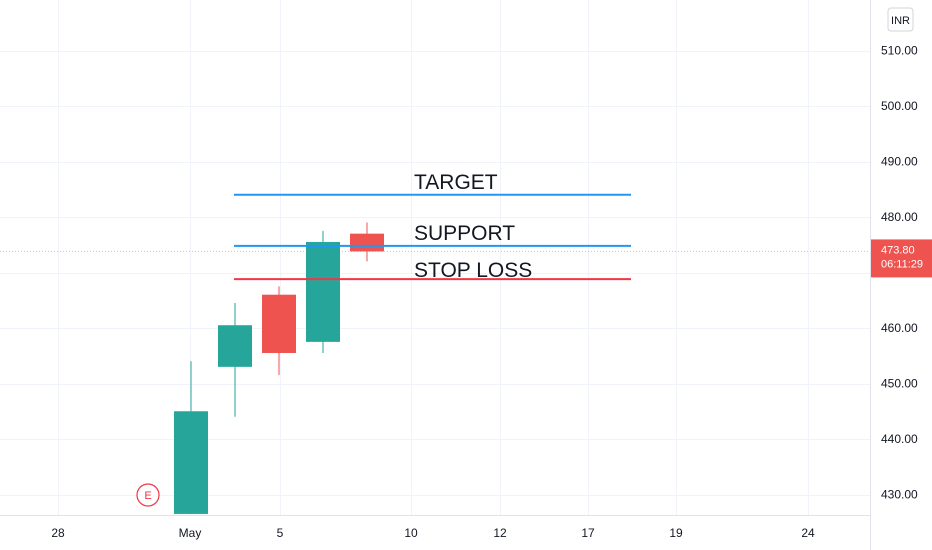 This screenshot has height=550, width=932. I want to click on earnings-icon, so click(148, 495).